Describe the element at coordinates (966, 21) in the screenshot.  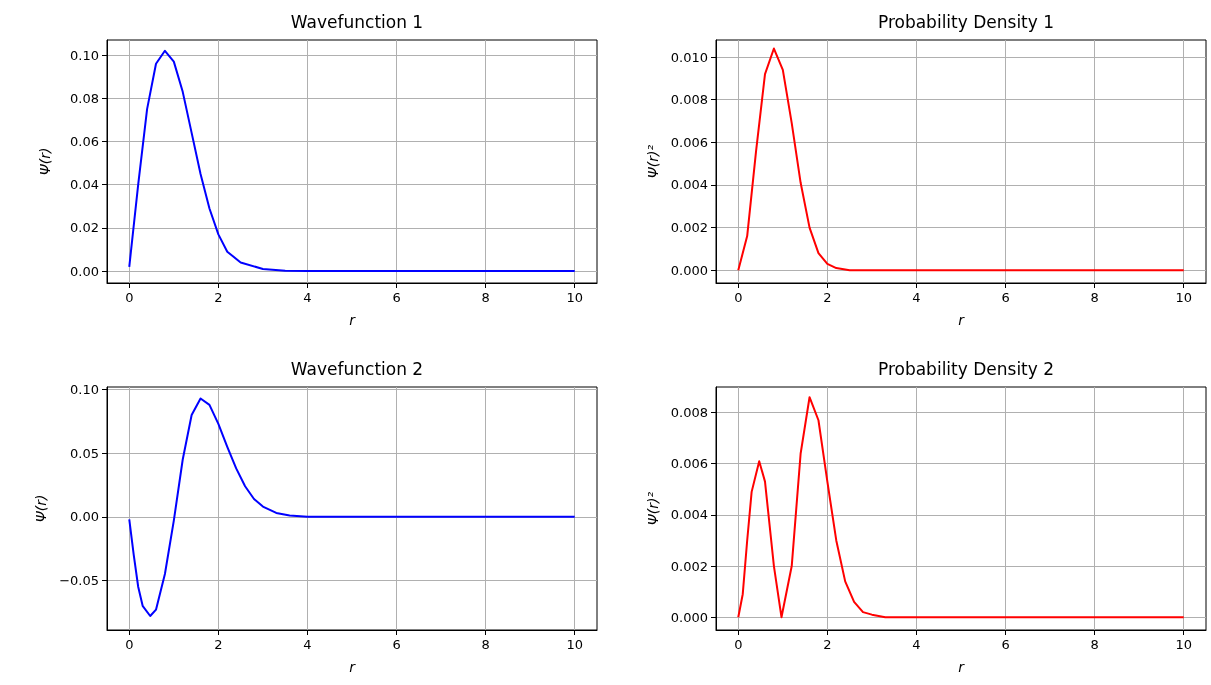
I see `chart-title: Probability Density 1` at that location.